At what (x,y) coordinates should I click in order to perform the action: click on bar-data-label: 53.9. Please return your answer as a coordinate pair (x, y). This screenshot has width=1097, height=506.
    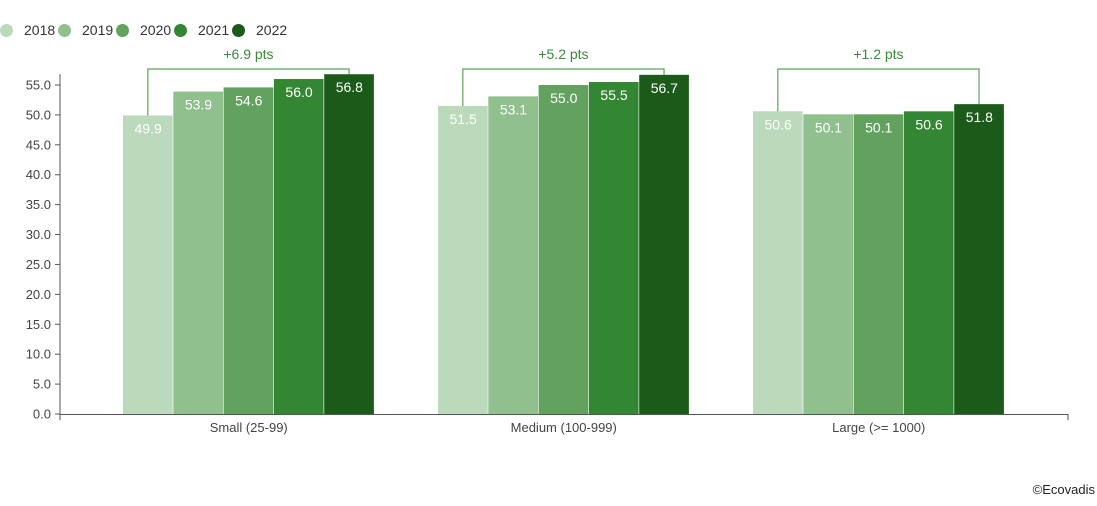
    Looking at the image, I should click on (198, 105).